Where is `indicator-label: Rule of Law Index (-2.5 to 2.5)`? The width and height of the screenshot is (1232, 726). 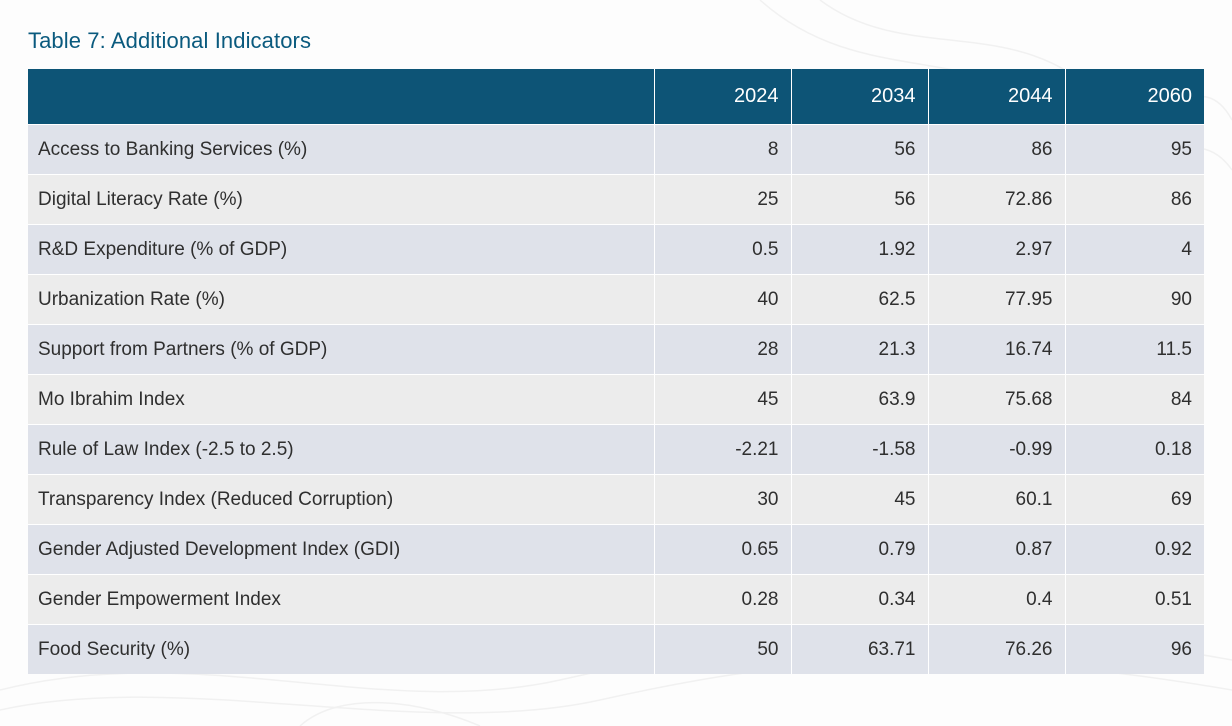
indicator-label: Rule of Law Index (-2.5 to 2.5) is located at coordinates (341, 449).